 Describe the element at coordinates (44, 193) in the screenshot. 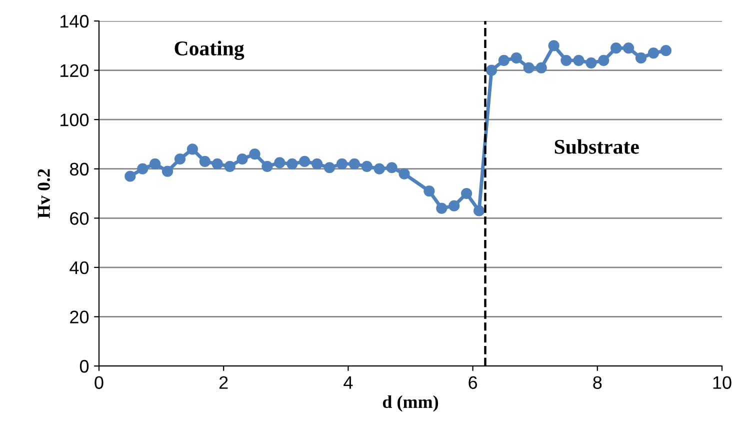

I see `y-axis-title: Hv 0.2` at that location.